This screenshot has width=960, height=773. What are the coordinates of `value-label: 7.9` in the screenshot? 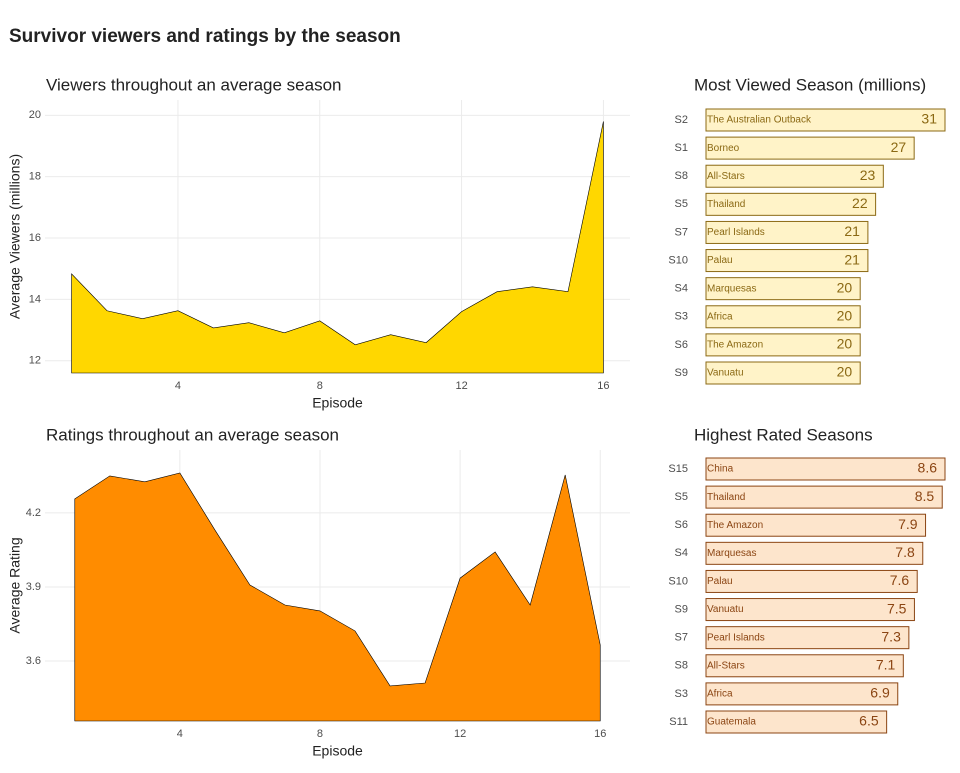 It's located at (908, 524).